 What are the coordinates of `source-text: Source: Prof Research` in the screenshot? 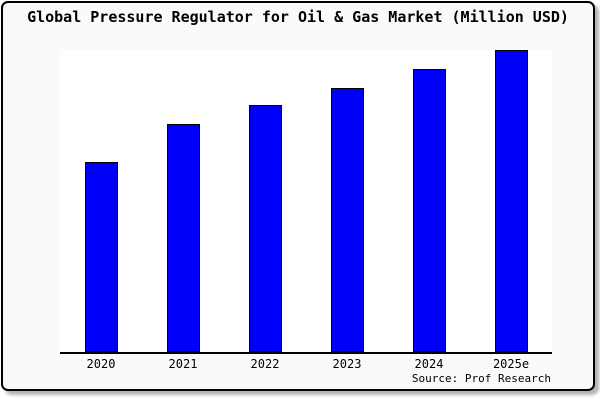 It's located at (481, 378).